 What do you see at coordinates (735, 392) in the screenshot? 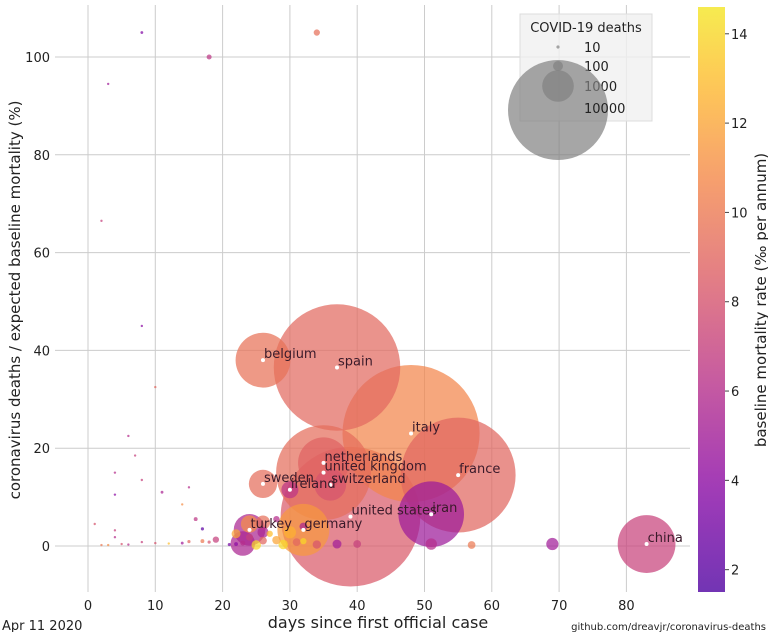
I see `colorbar-tick-label: 6` at bounding box center [735, 392].